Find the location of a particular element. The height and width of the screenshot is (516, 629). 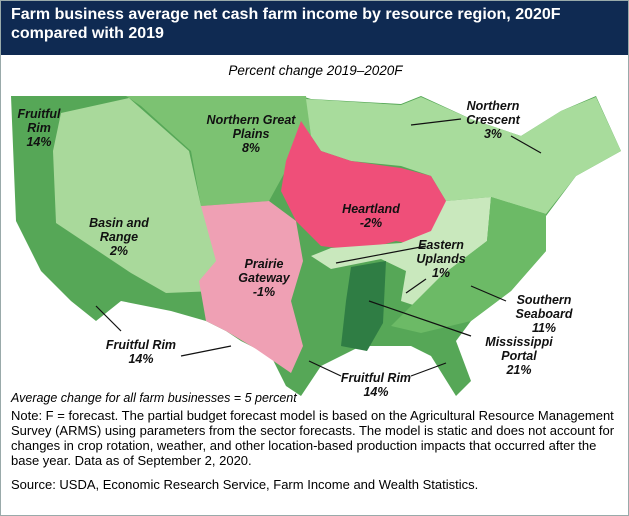

region-label: Basin and Range 2% is located at coordinates (119, 237).